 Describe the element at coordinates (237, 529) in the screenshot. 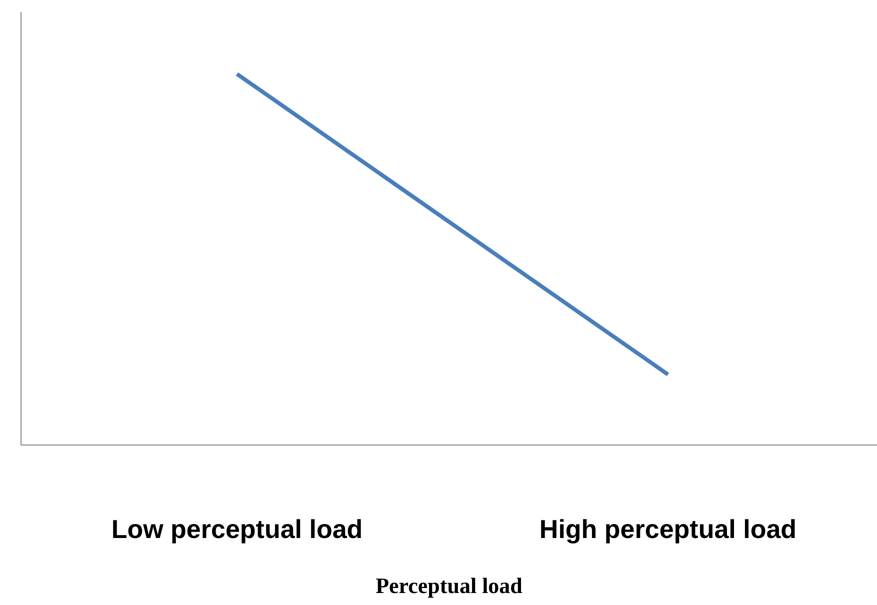

I see `x-tick-label: Low perceptual load` at that location.